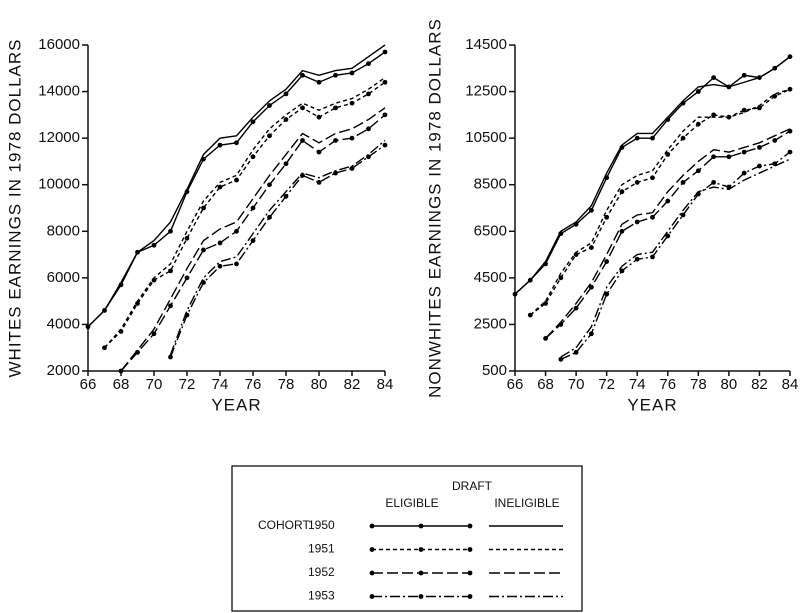  I want to click on y-tick-label: 8000, so click(63, 230).